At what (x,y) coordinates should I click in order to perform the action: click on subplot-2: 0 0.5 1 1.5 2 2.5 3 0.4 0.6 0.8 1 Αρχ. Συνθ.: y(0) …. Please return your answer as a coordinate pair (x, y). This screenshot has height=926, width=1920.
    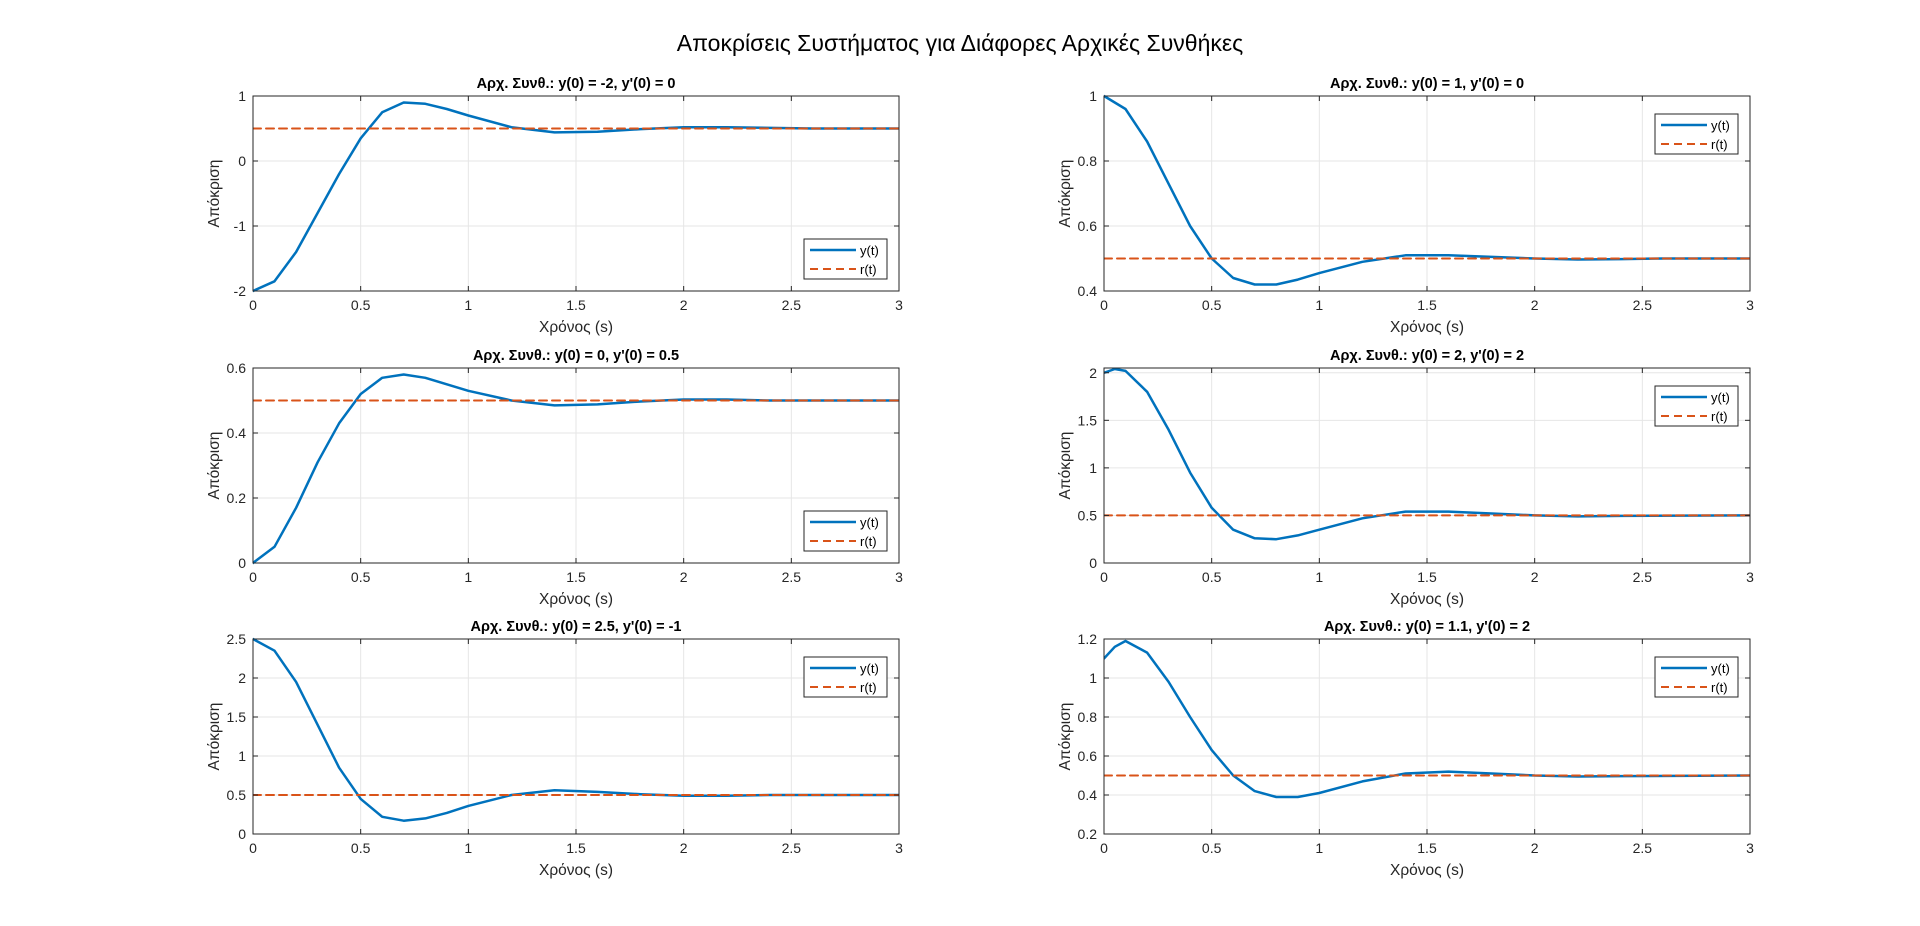
    Looking at the image, I should click on (1405, 206).